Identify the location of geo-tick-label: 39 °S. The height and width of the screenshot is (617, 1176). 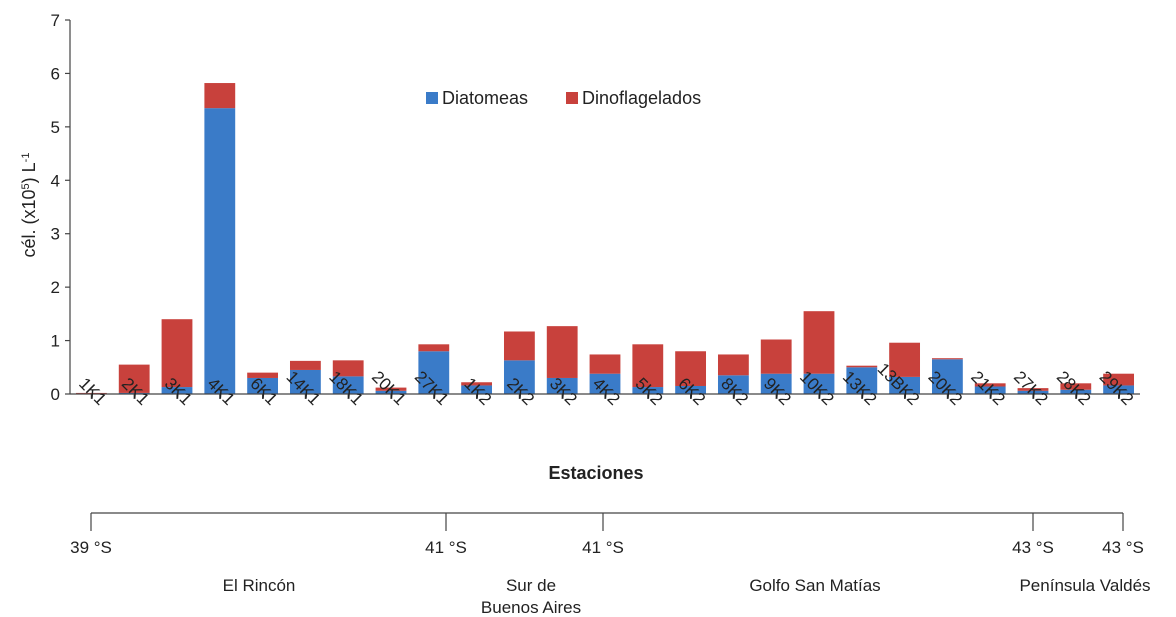
(91, 547).